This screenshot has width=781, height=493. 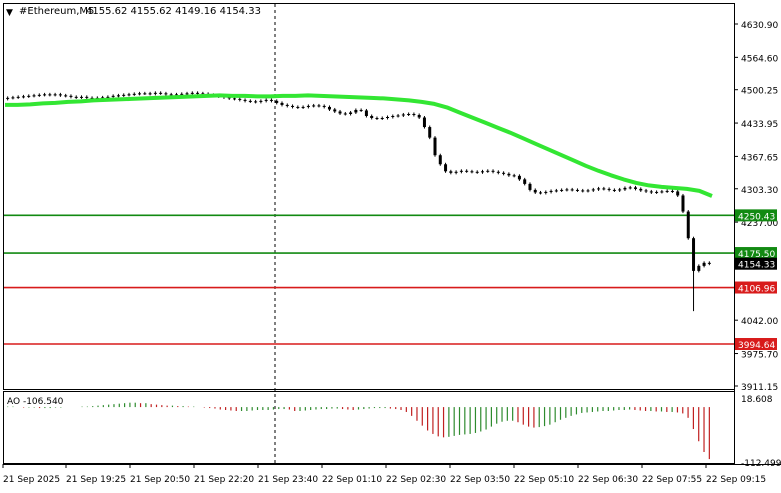 What do you see at coordinates (759, 191) in the screenshot?
I see `y-tick-label: 4303.30` at bounding box center [759, 191].